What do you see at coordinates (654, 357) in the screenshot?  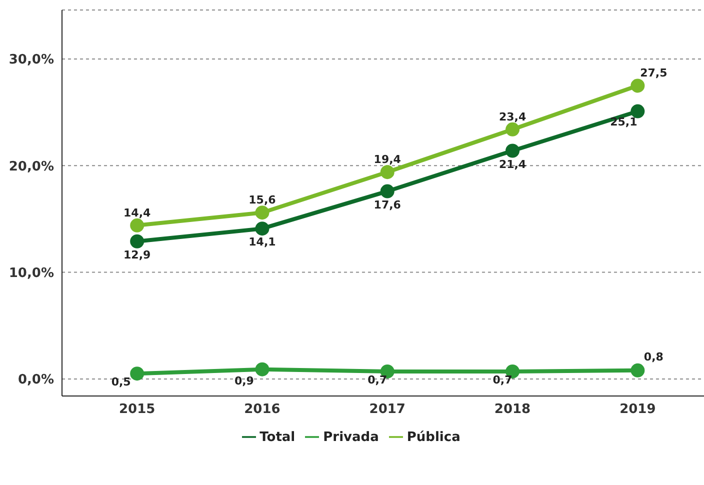 I see `data-label: 0,8` at bounding box center [654, 357].